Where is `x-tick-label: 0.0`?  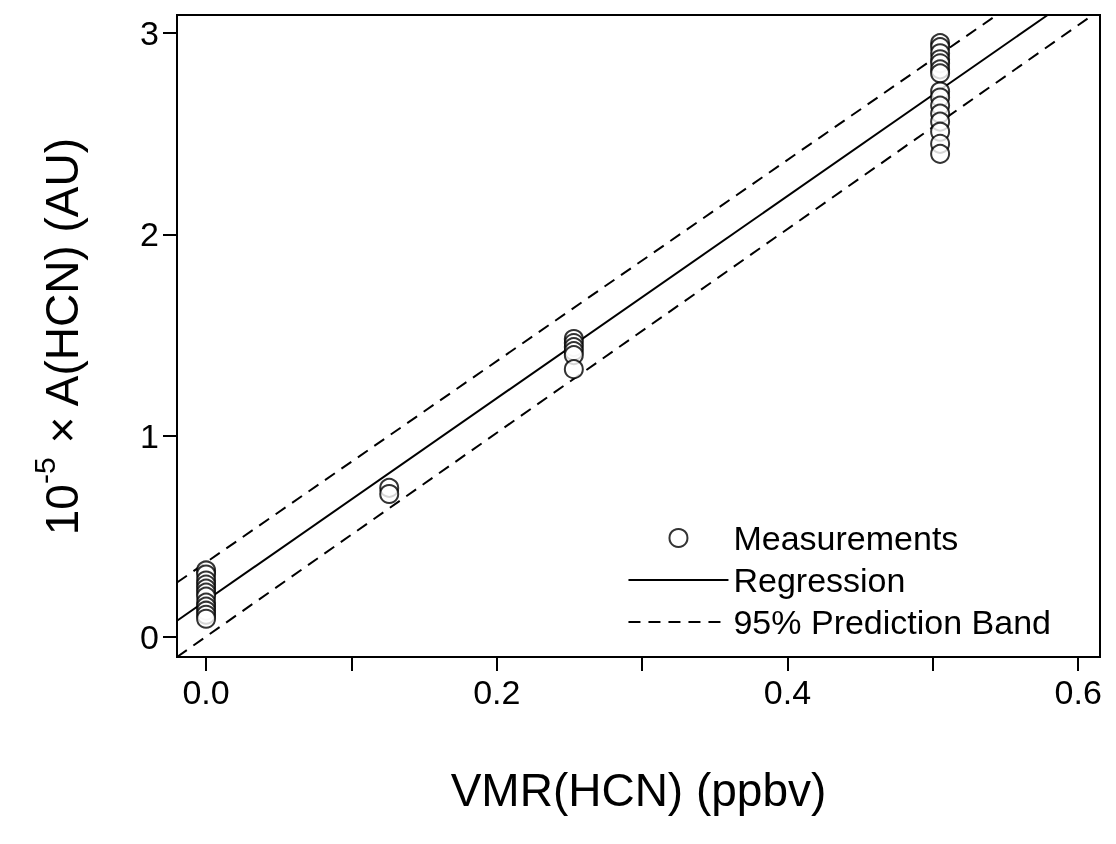
x-tick-label: 0.0 is located at coordinates (206, 692).